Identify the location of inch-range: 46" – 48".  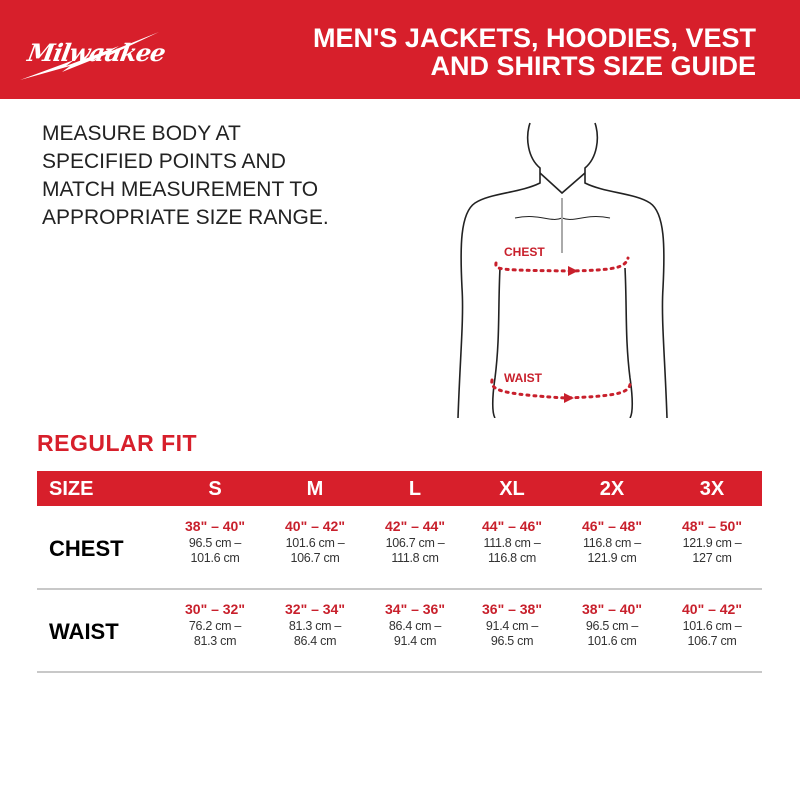
(612, 526).